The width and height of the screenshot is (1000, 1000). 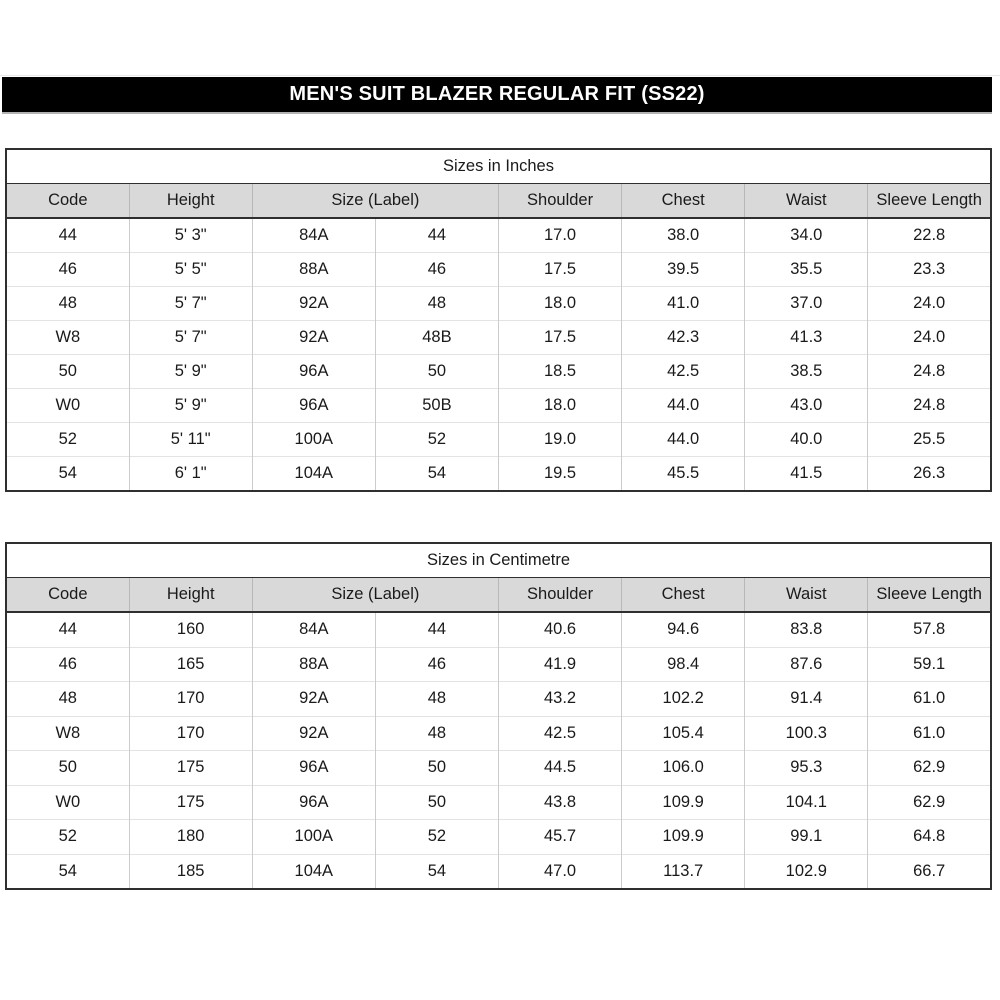 I want to click on column-header-sleeve-length: Sleeve Length, so click(x=929, y=595).